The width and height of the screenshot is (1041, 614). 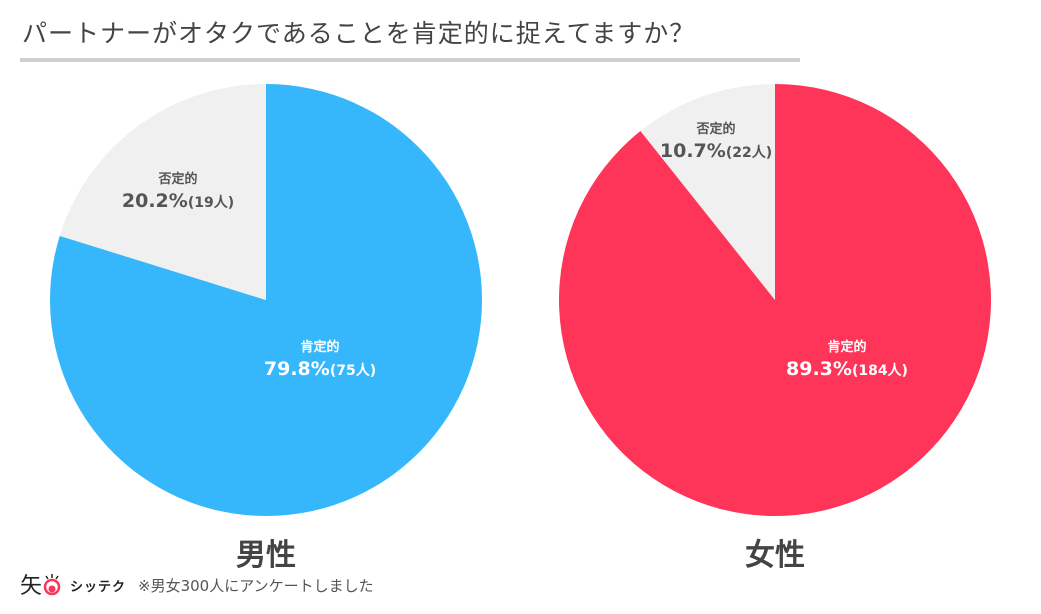 What do you see at coordinates (715, 129) in the screenshot?
I see `slice-label-female-negative: 否定的` at bounding box center [715, 129].